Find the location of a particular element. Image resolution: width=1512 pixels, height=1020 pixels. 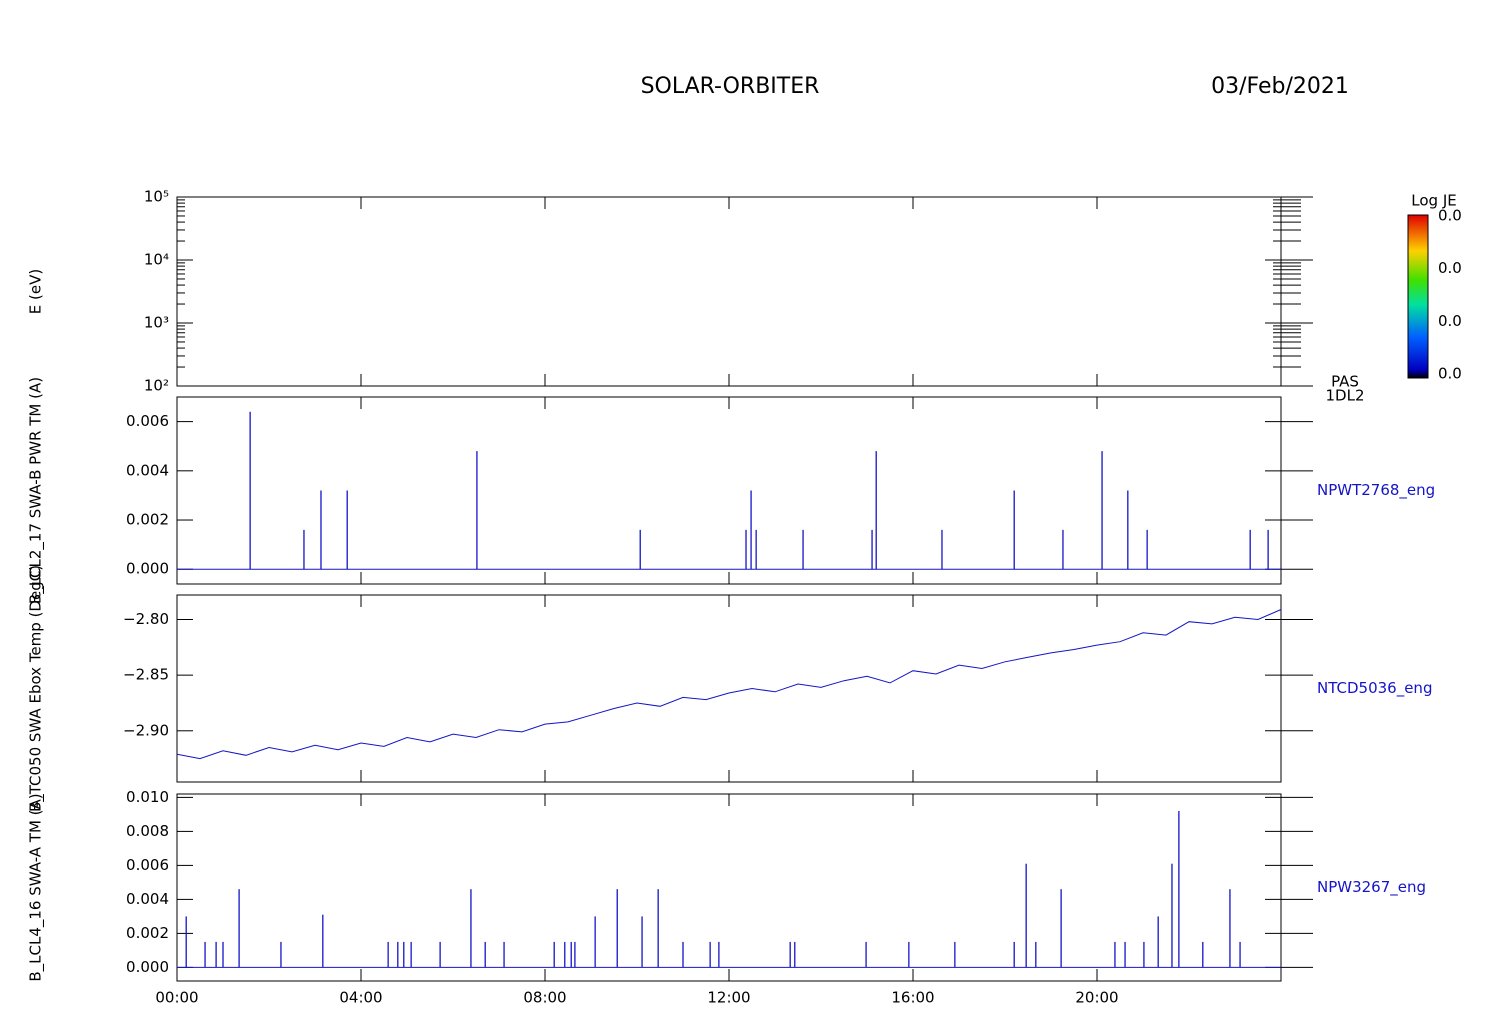

x-tick-label: 04:00 is located at coordinates (360, 998).